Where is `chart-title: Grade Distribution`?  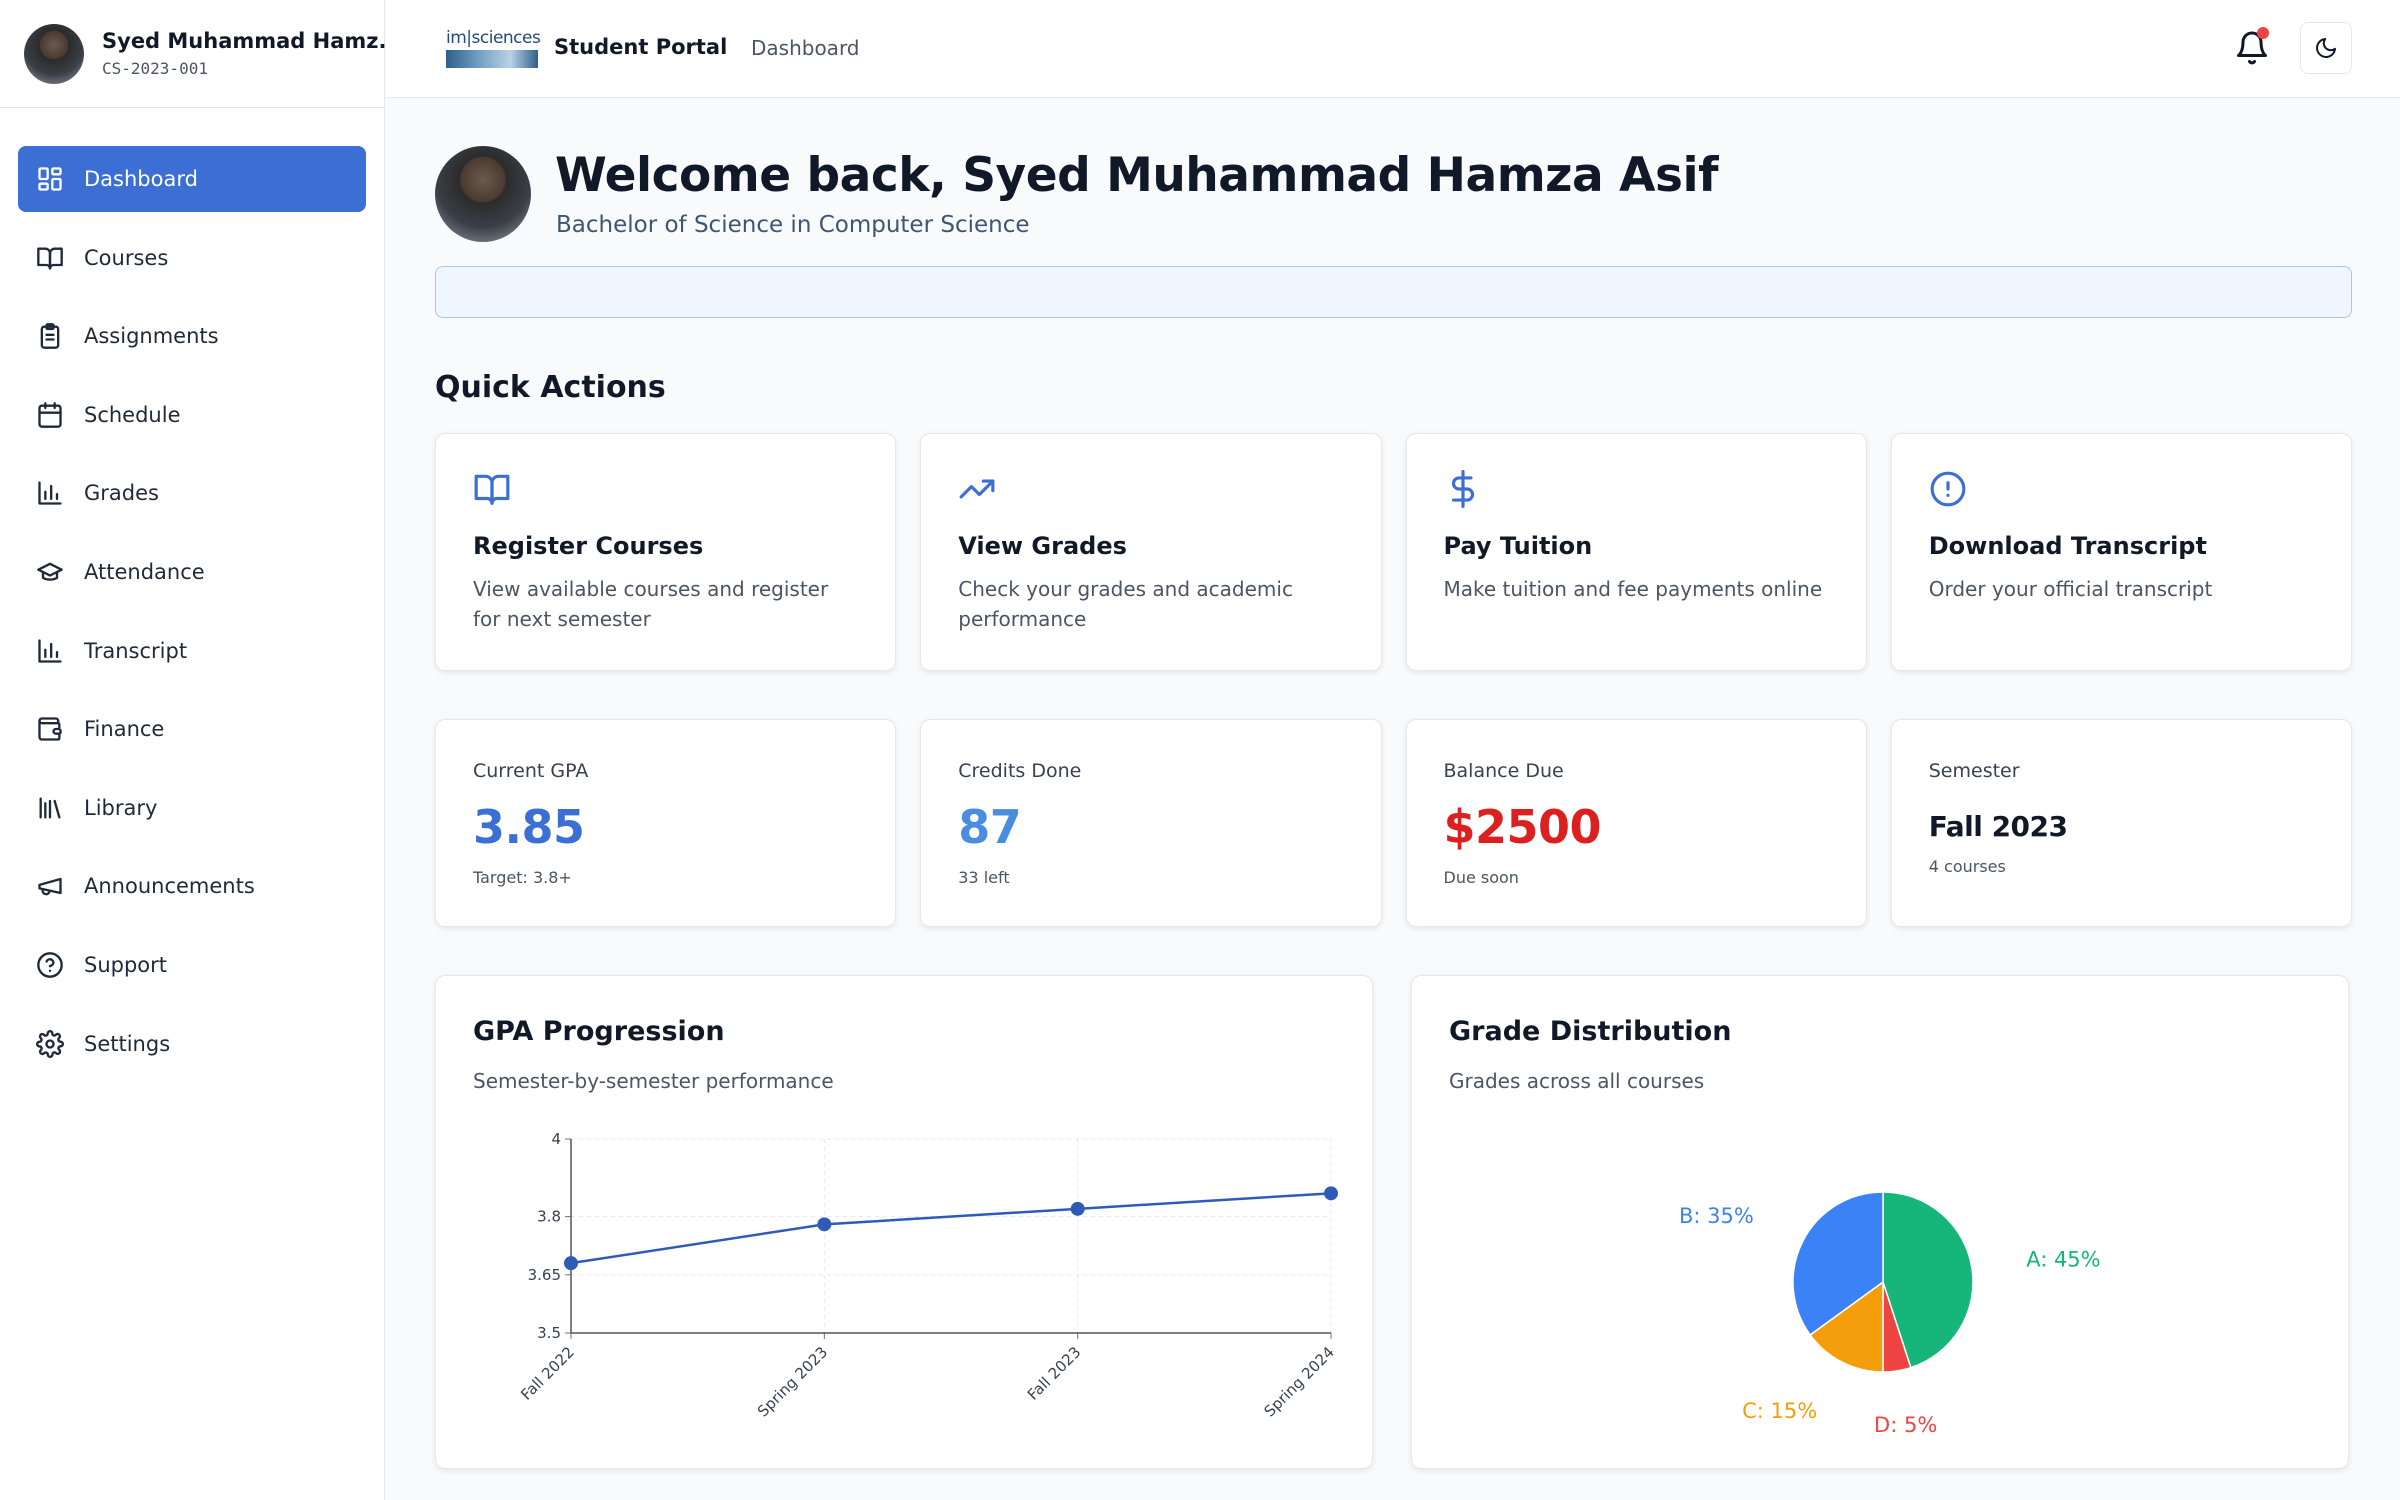
chart-title: Grade Distribution is located at coordinates (1590, 1031).